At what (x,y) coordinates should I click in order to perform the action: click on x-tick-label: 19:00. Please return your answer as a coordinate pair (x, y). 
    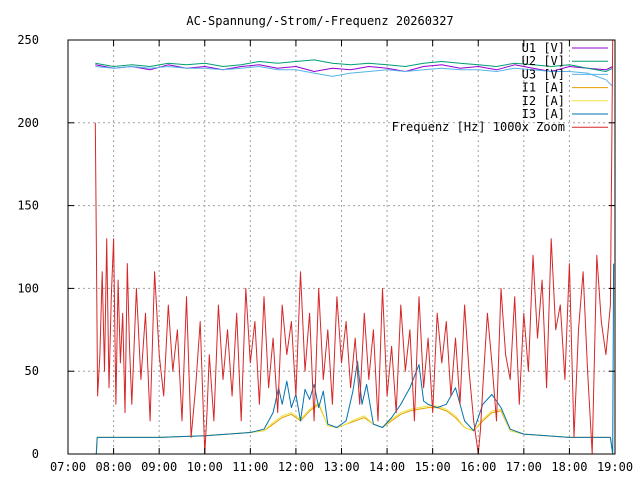
    Looking at the image, I should click on (615, 467).